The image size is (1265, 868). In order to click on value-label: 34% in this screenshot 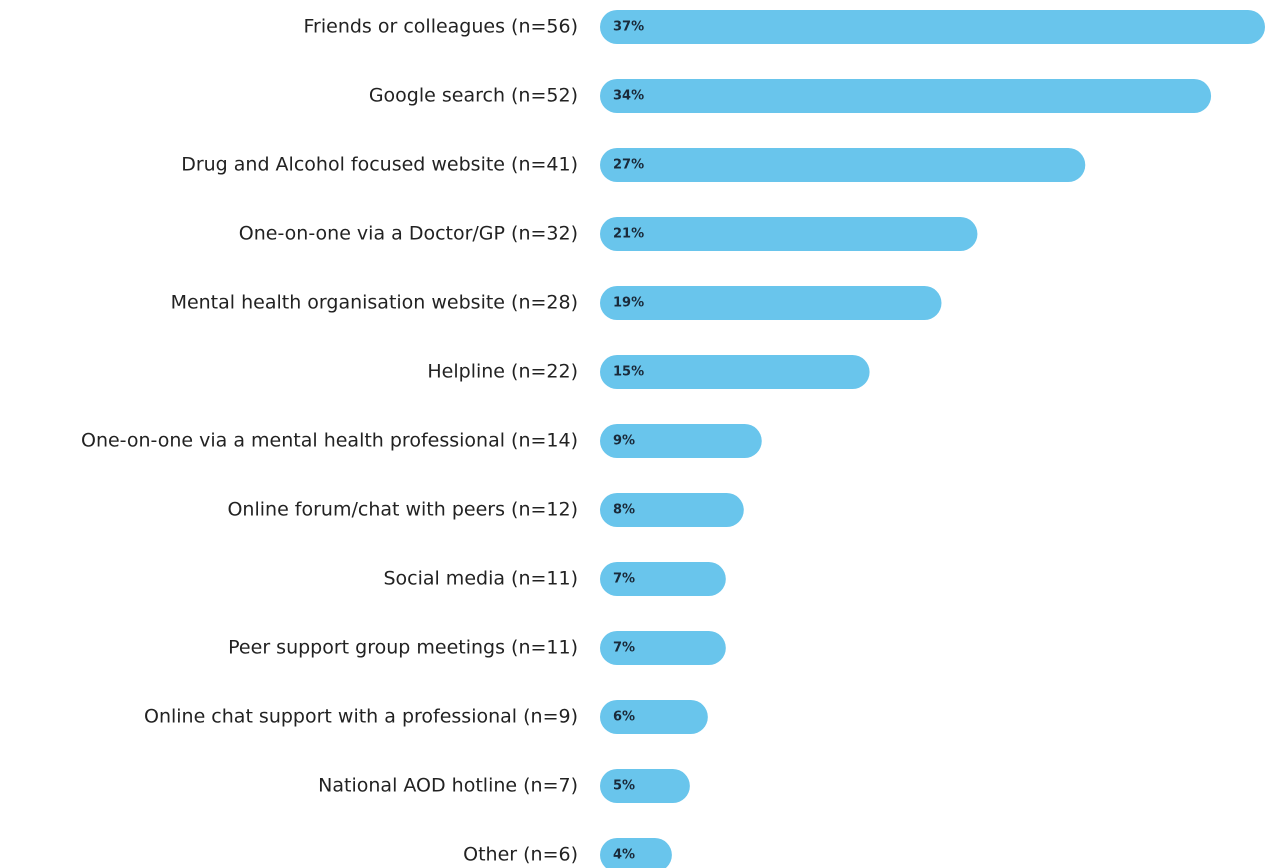, I will do `click(628, 96)`.